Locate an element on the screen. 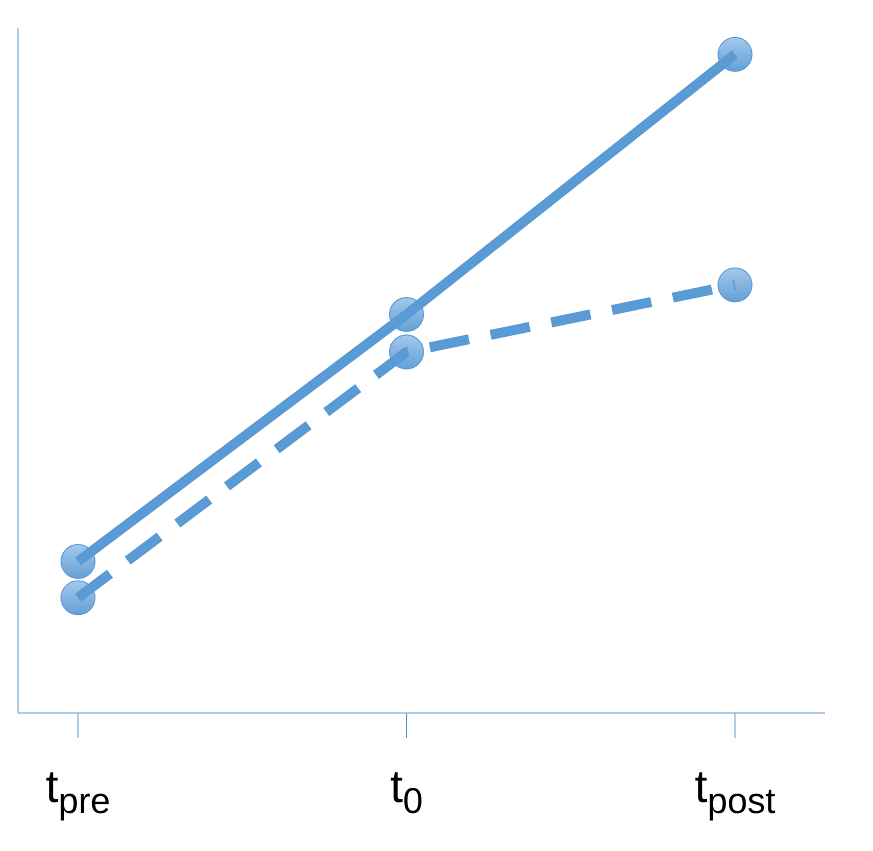 This screenshot has height=851, width=873. x-tick-label: t$_{0}$ is located at coordinates (406, 790).